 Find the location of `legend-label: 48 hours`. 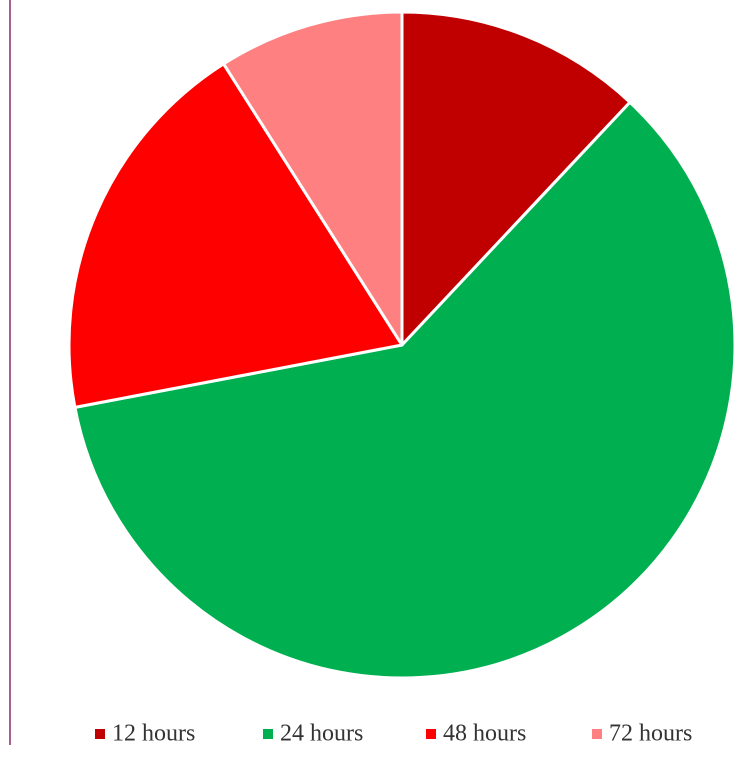

legend-label: 48 hours is located at coordinates (484, 734).